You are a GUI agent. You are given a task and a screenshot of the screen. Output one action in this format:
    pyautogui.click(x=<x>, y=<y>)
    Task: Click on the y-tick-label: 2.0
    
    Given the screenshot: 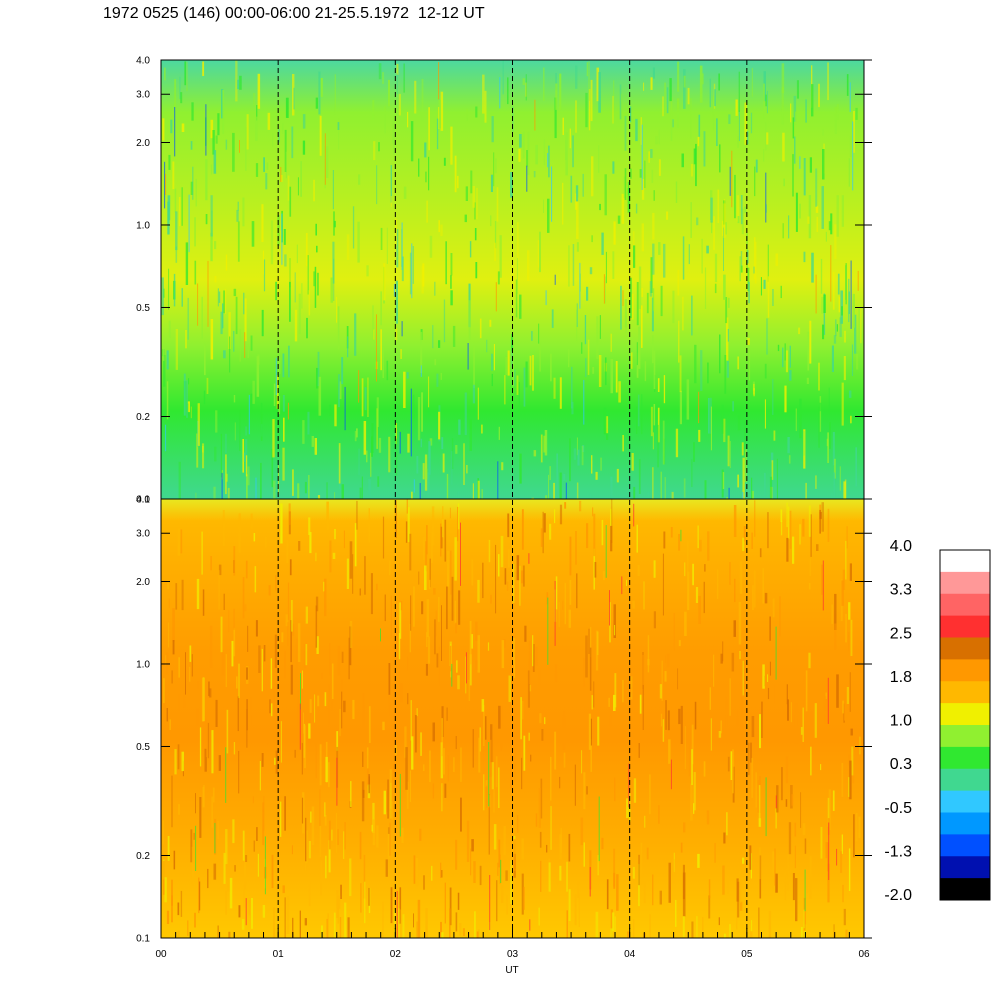 What is the action you would take?
    pyautogui.click(x=143, y=582)
    